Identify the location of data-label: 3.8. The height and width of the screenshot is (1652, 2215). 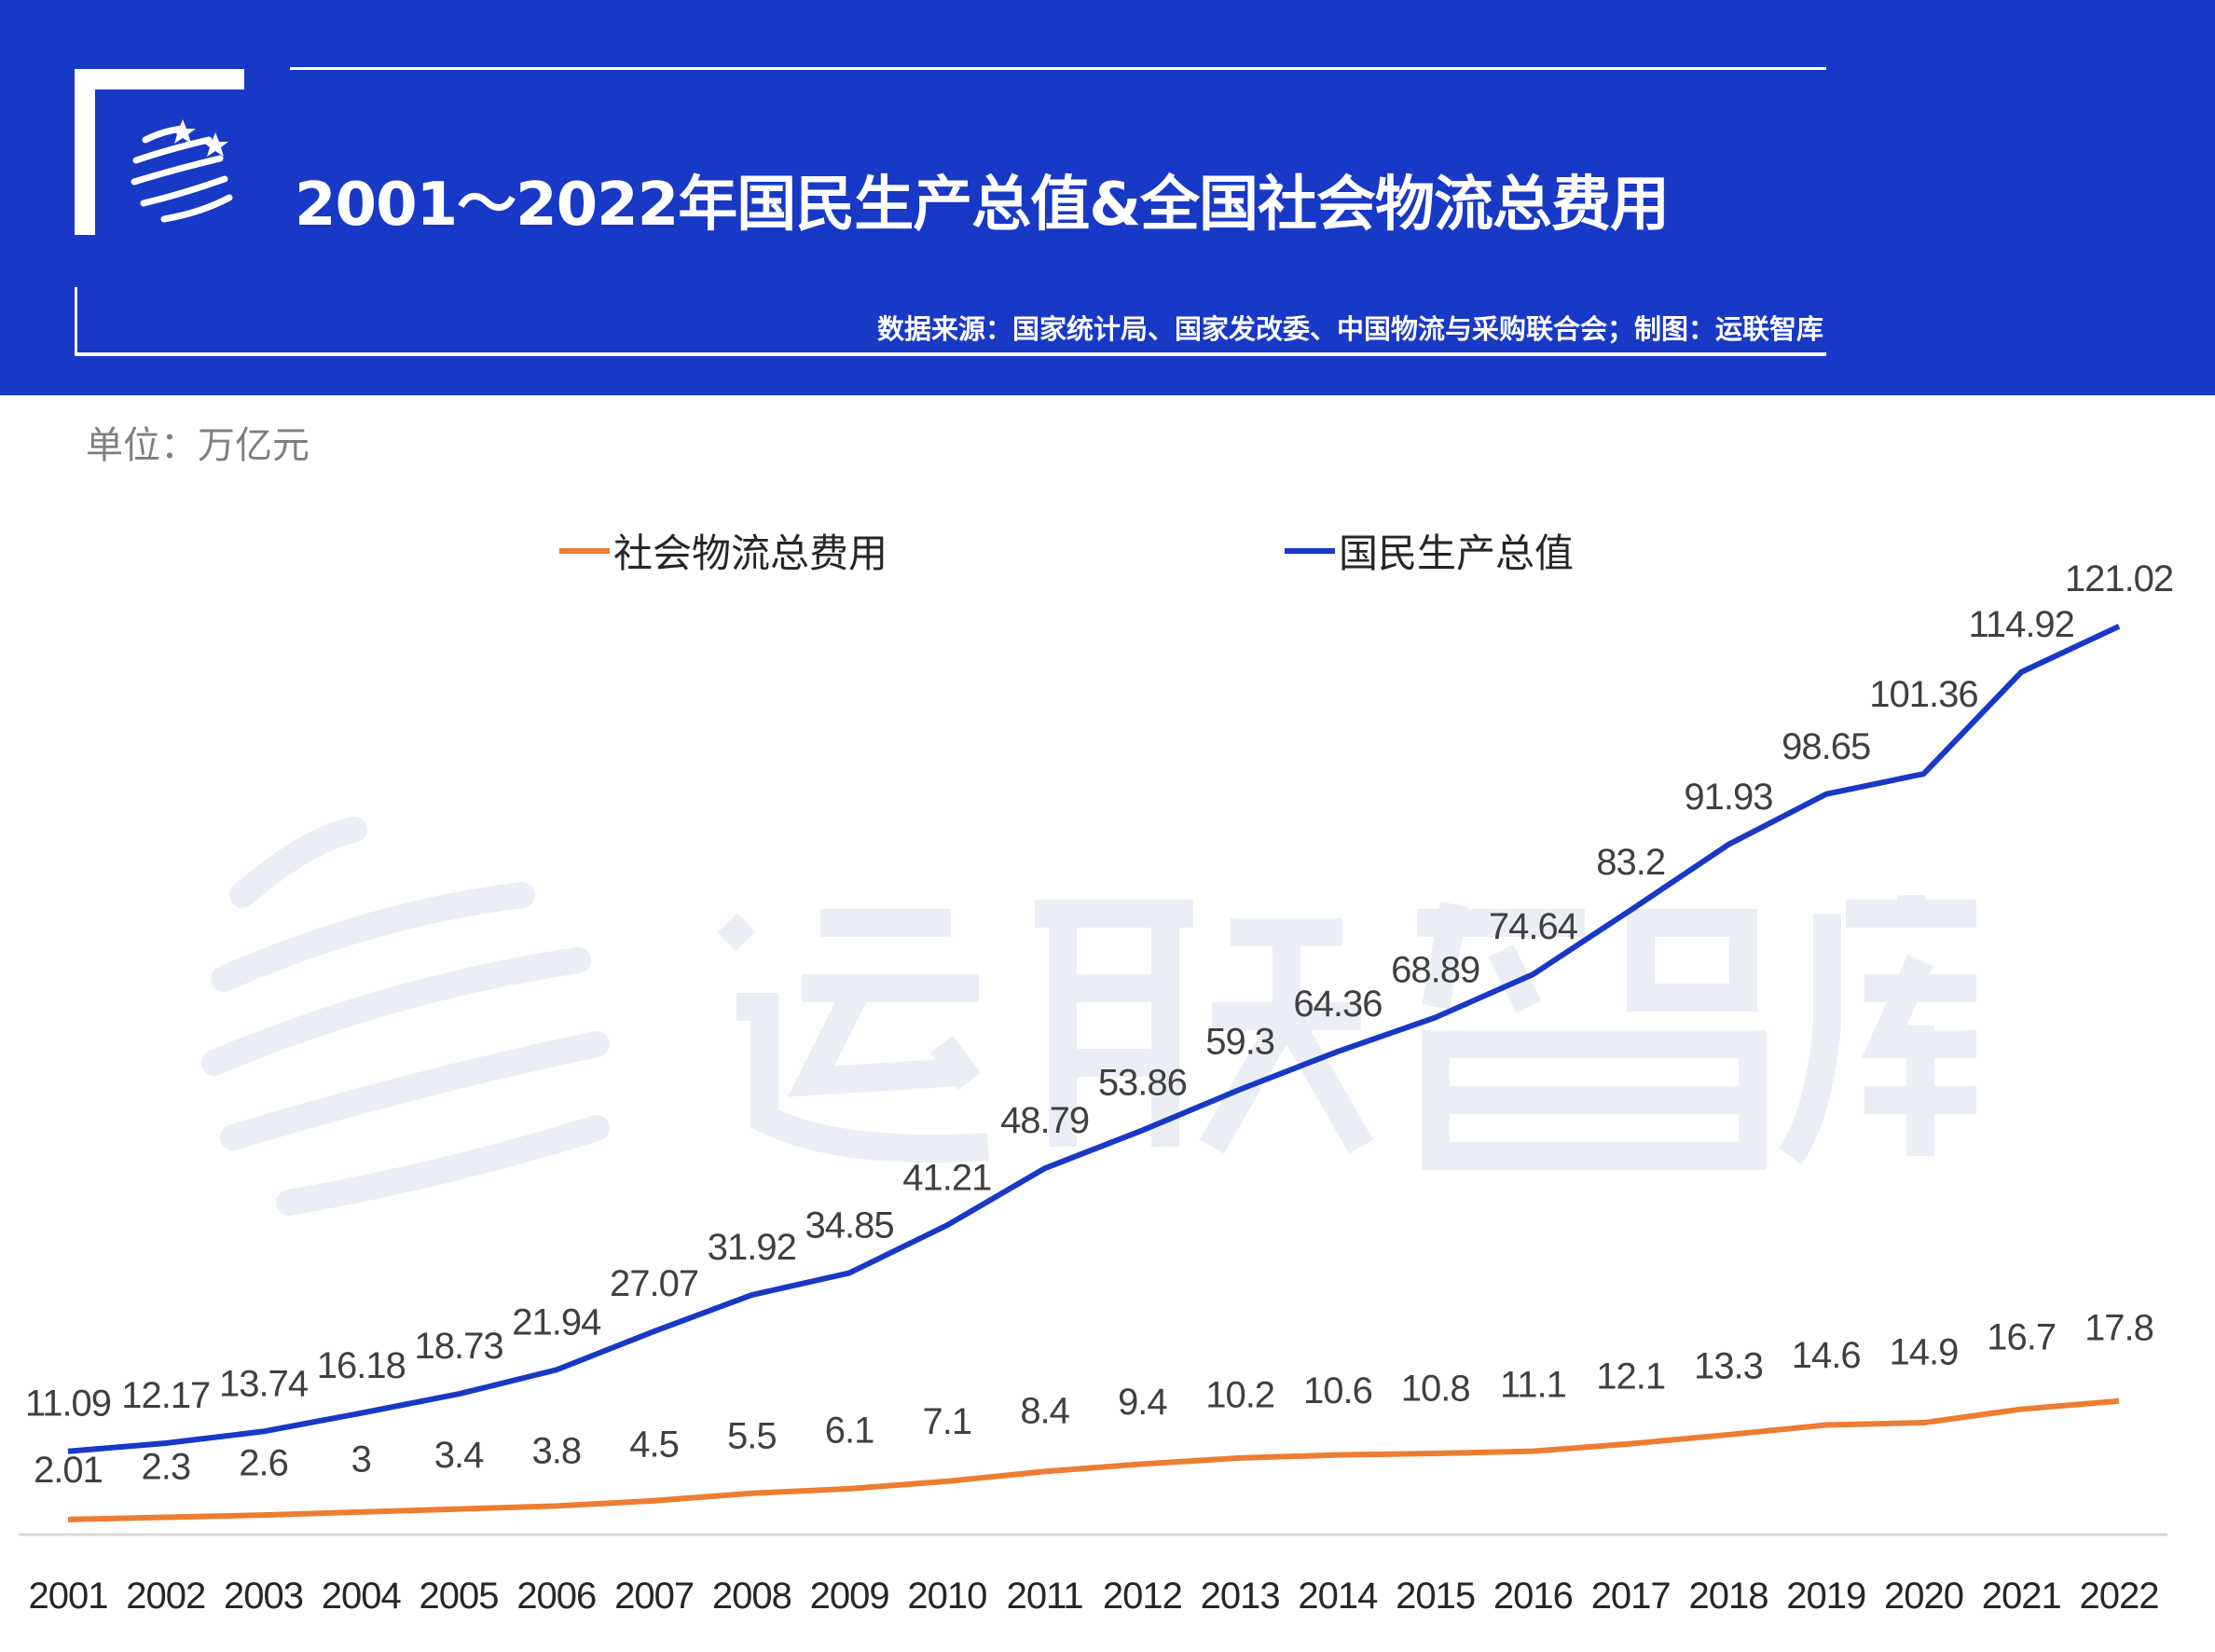
(557, 1451).